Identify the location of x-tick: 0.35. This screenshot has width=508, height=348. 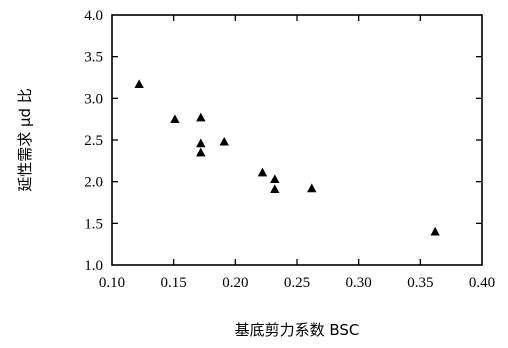
(420, 153).